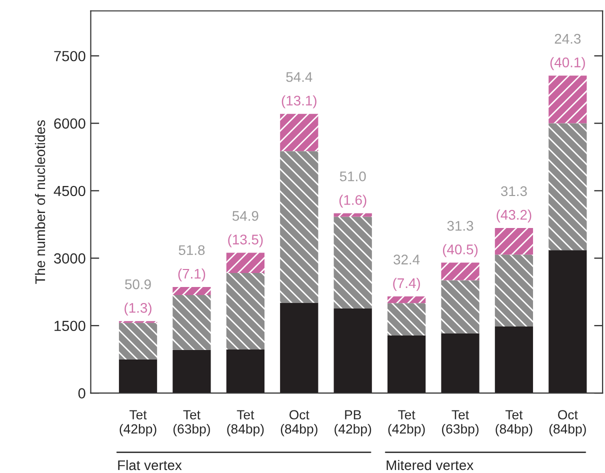 The image size is (605, 473). I want to click on y-tick-label: 6000, so click(70, 123).